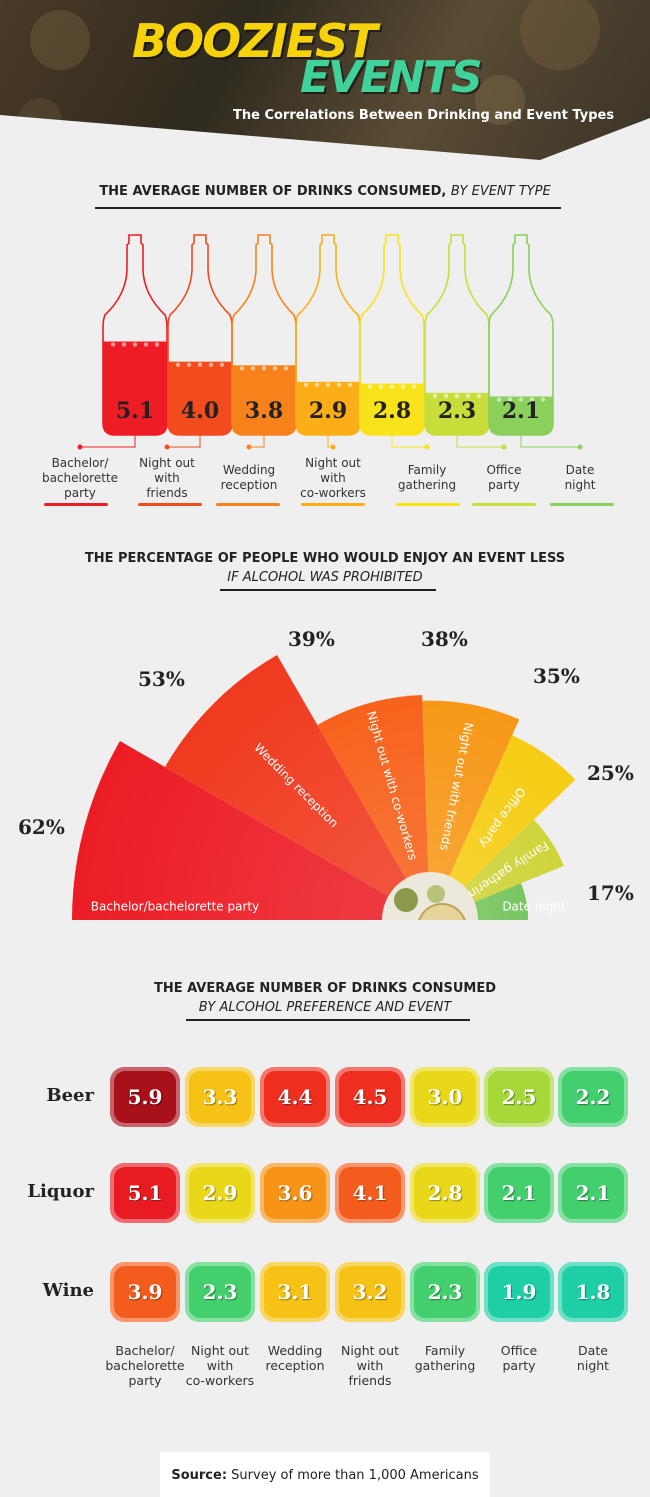 This screenshot has width=650, height=1497. Describe the element at coordinates (295, 1292) in the screenshot. I see `heatmap-cell-value: 3.1` at that location.